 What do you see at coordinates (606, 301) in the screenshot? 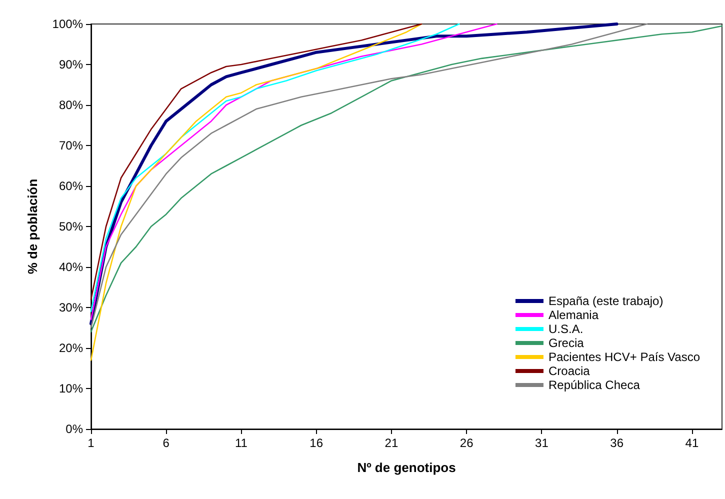
I see `legend-label: España (este trabajo)` at bounding box center [606, 301].